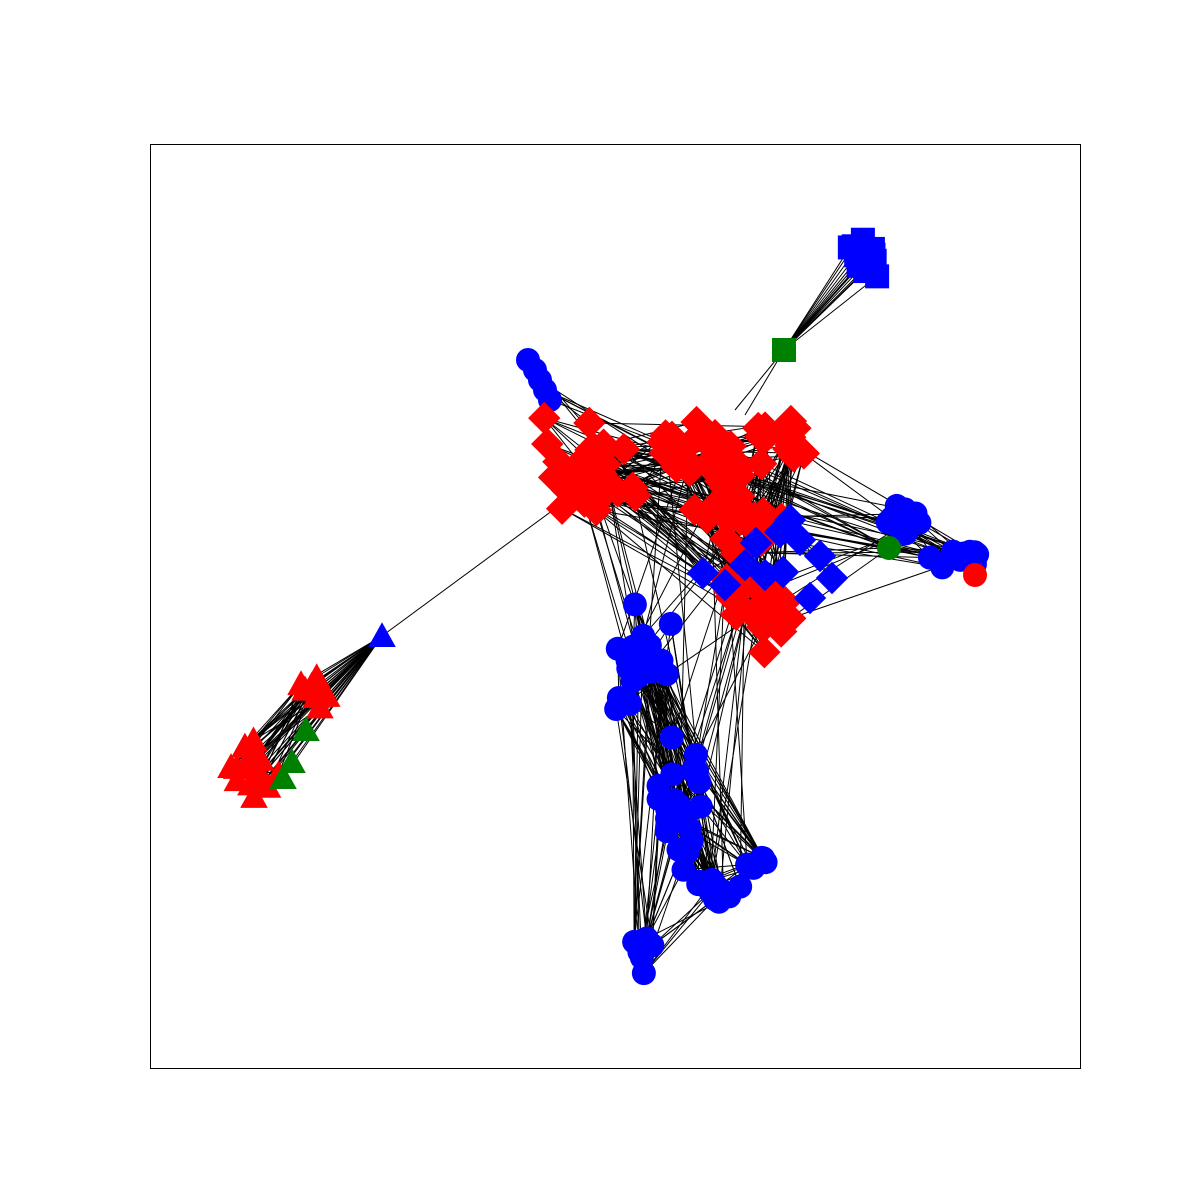  Describe the element at coordinates (382, 635) in the screenshot. I see `blue-triangle-hub-node` at that location.